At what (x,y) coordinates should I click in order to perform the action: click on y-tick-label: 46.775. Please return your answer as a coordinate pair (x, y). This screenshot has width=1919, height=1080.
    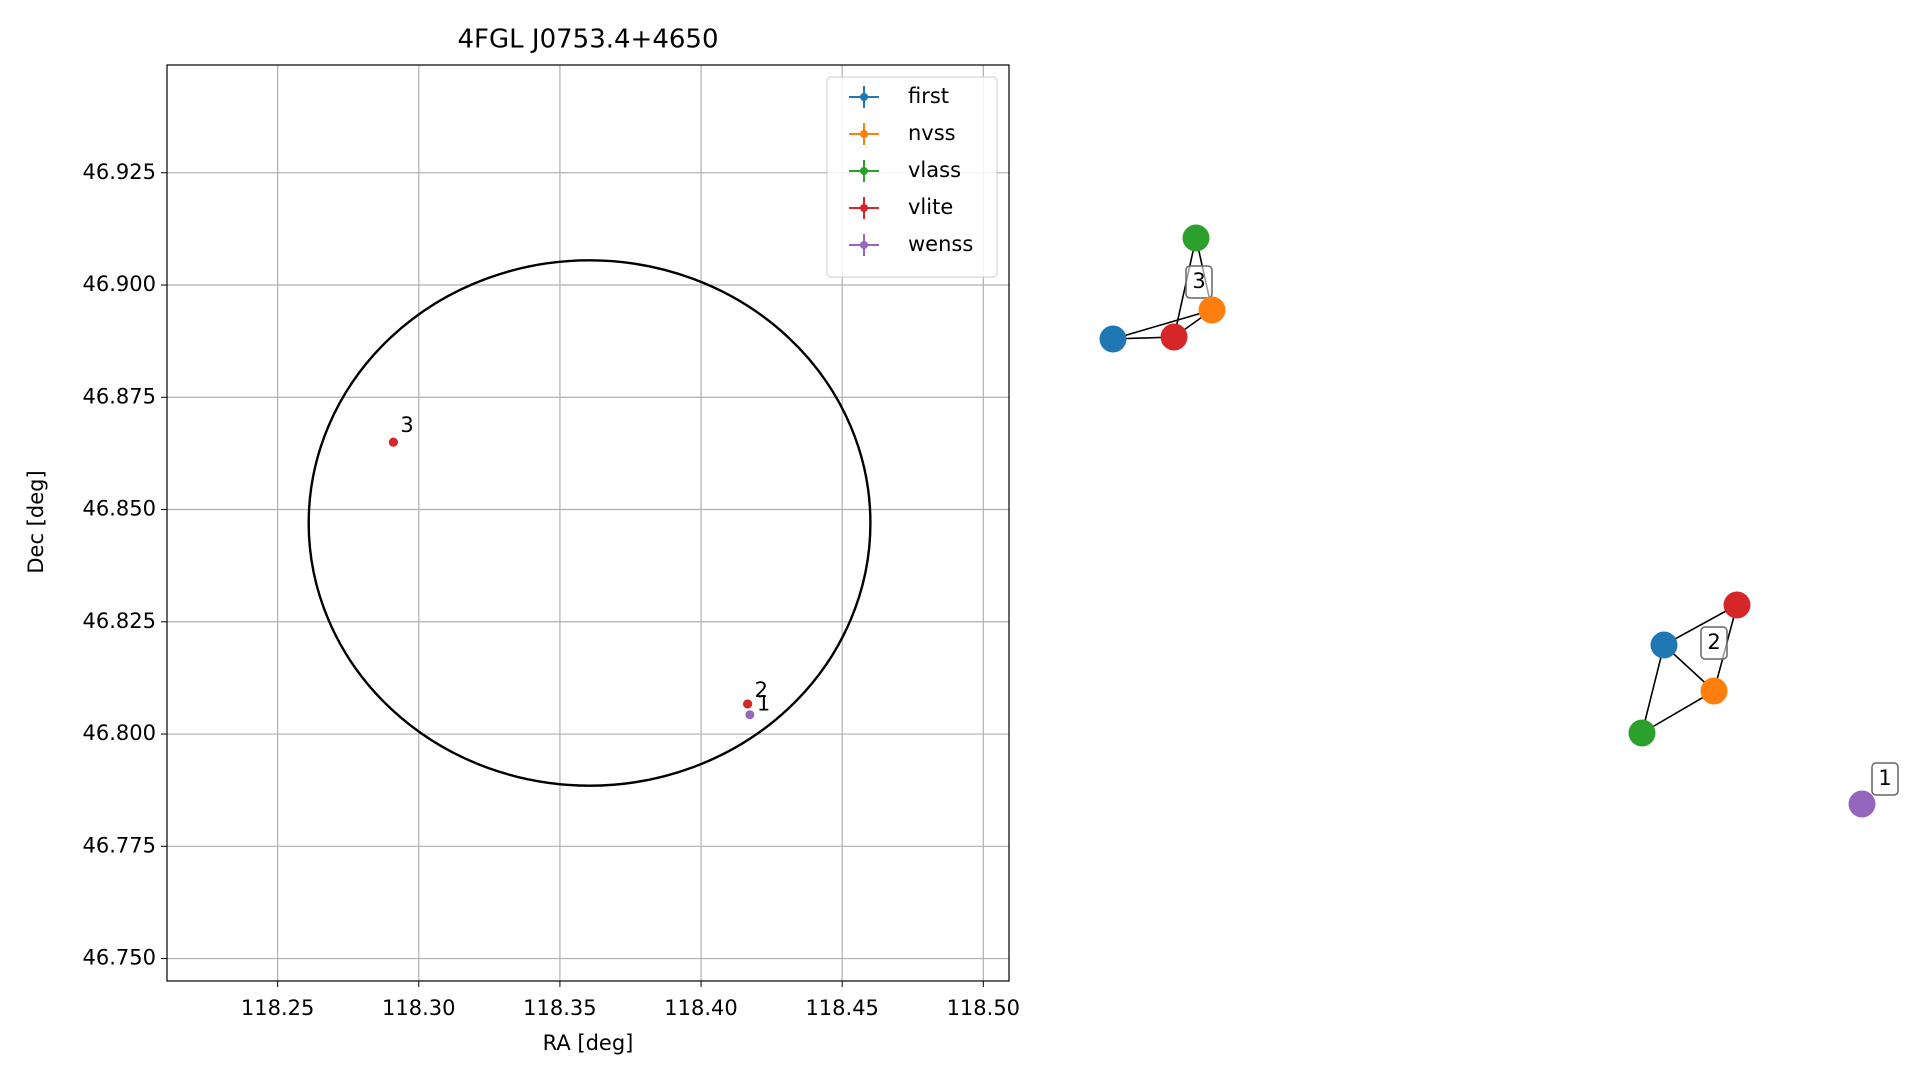
    Looking at the image, I should click on (119, 845).